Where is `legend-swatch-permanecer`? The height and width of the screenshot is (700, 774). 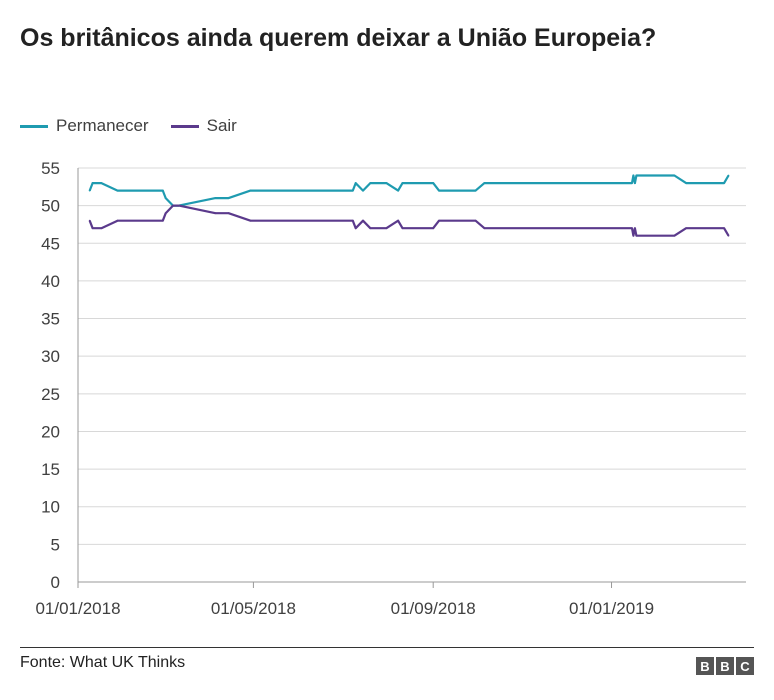 legend-swatch-permanecer is located at coordinates (34, 126).